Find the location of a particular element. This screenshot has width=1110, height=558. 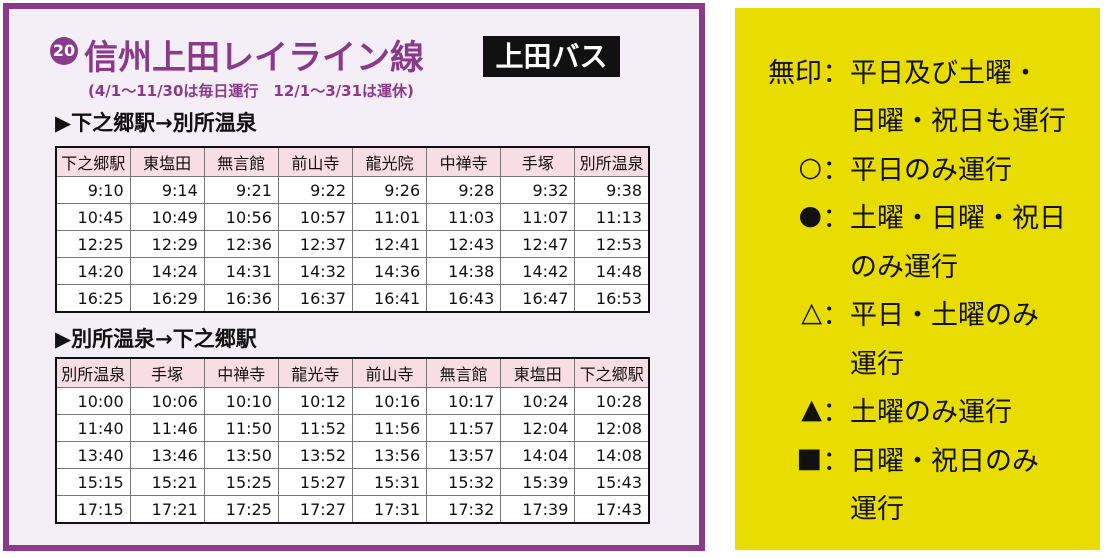

legend-symbol: 無印 is located at coordinates (795, 73).